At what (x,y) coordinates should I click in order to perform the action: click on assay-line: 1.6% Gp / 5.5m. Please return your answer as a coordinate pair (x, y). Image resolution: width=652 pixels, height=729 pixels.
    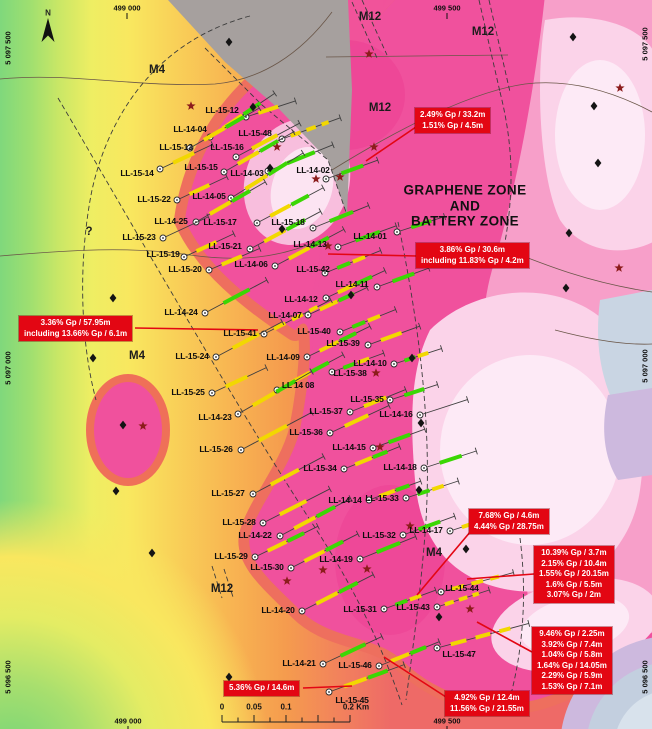
    Looking at the image, I should click on (574, 584).